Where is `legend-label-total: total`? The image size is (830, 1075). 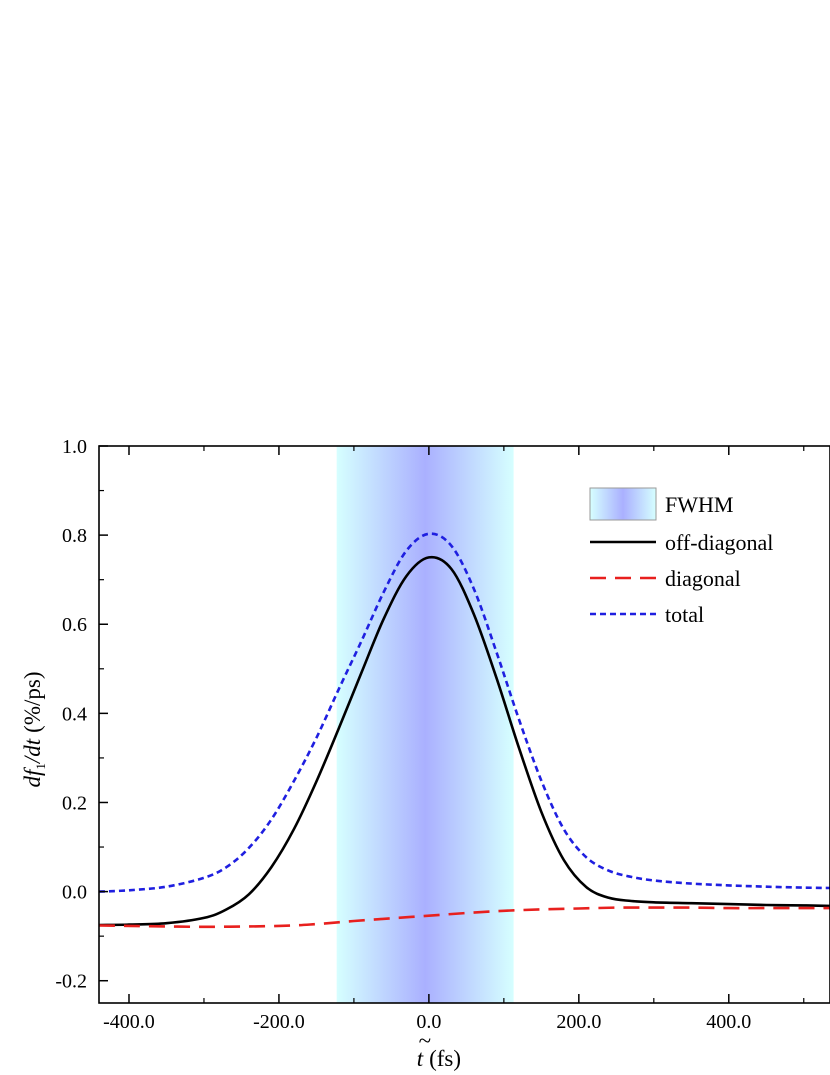
legend-label-total: total is located at coordinates (684, 614).